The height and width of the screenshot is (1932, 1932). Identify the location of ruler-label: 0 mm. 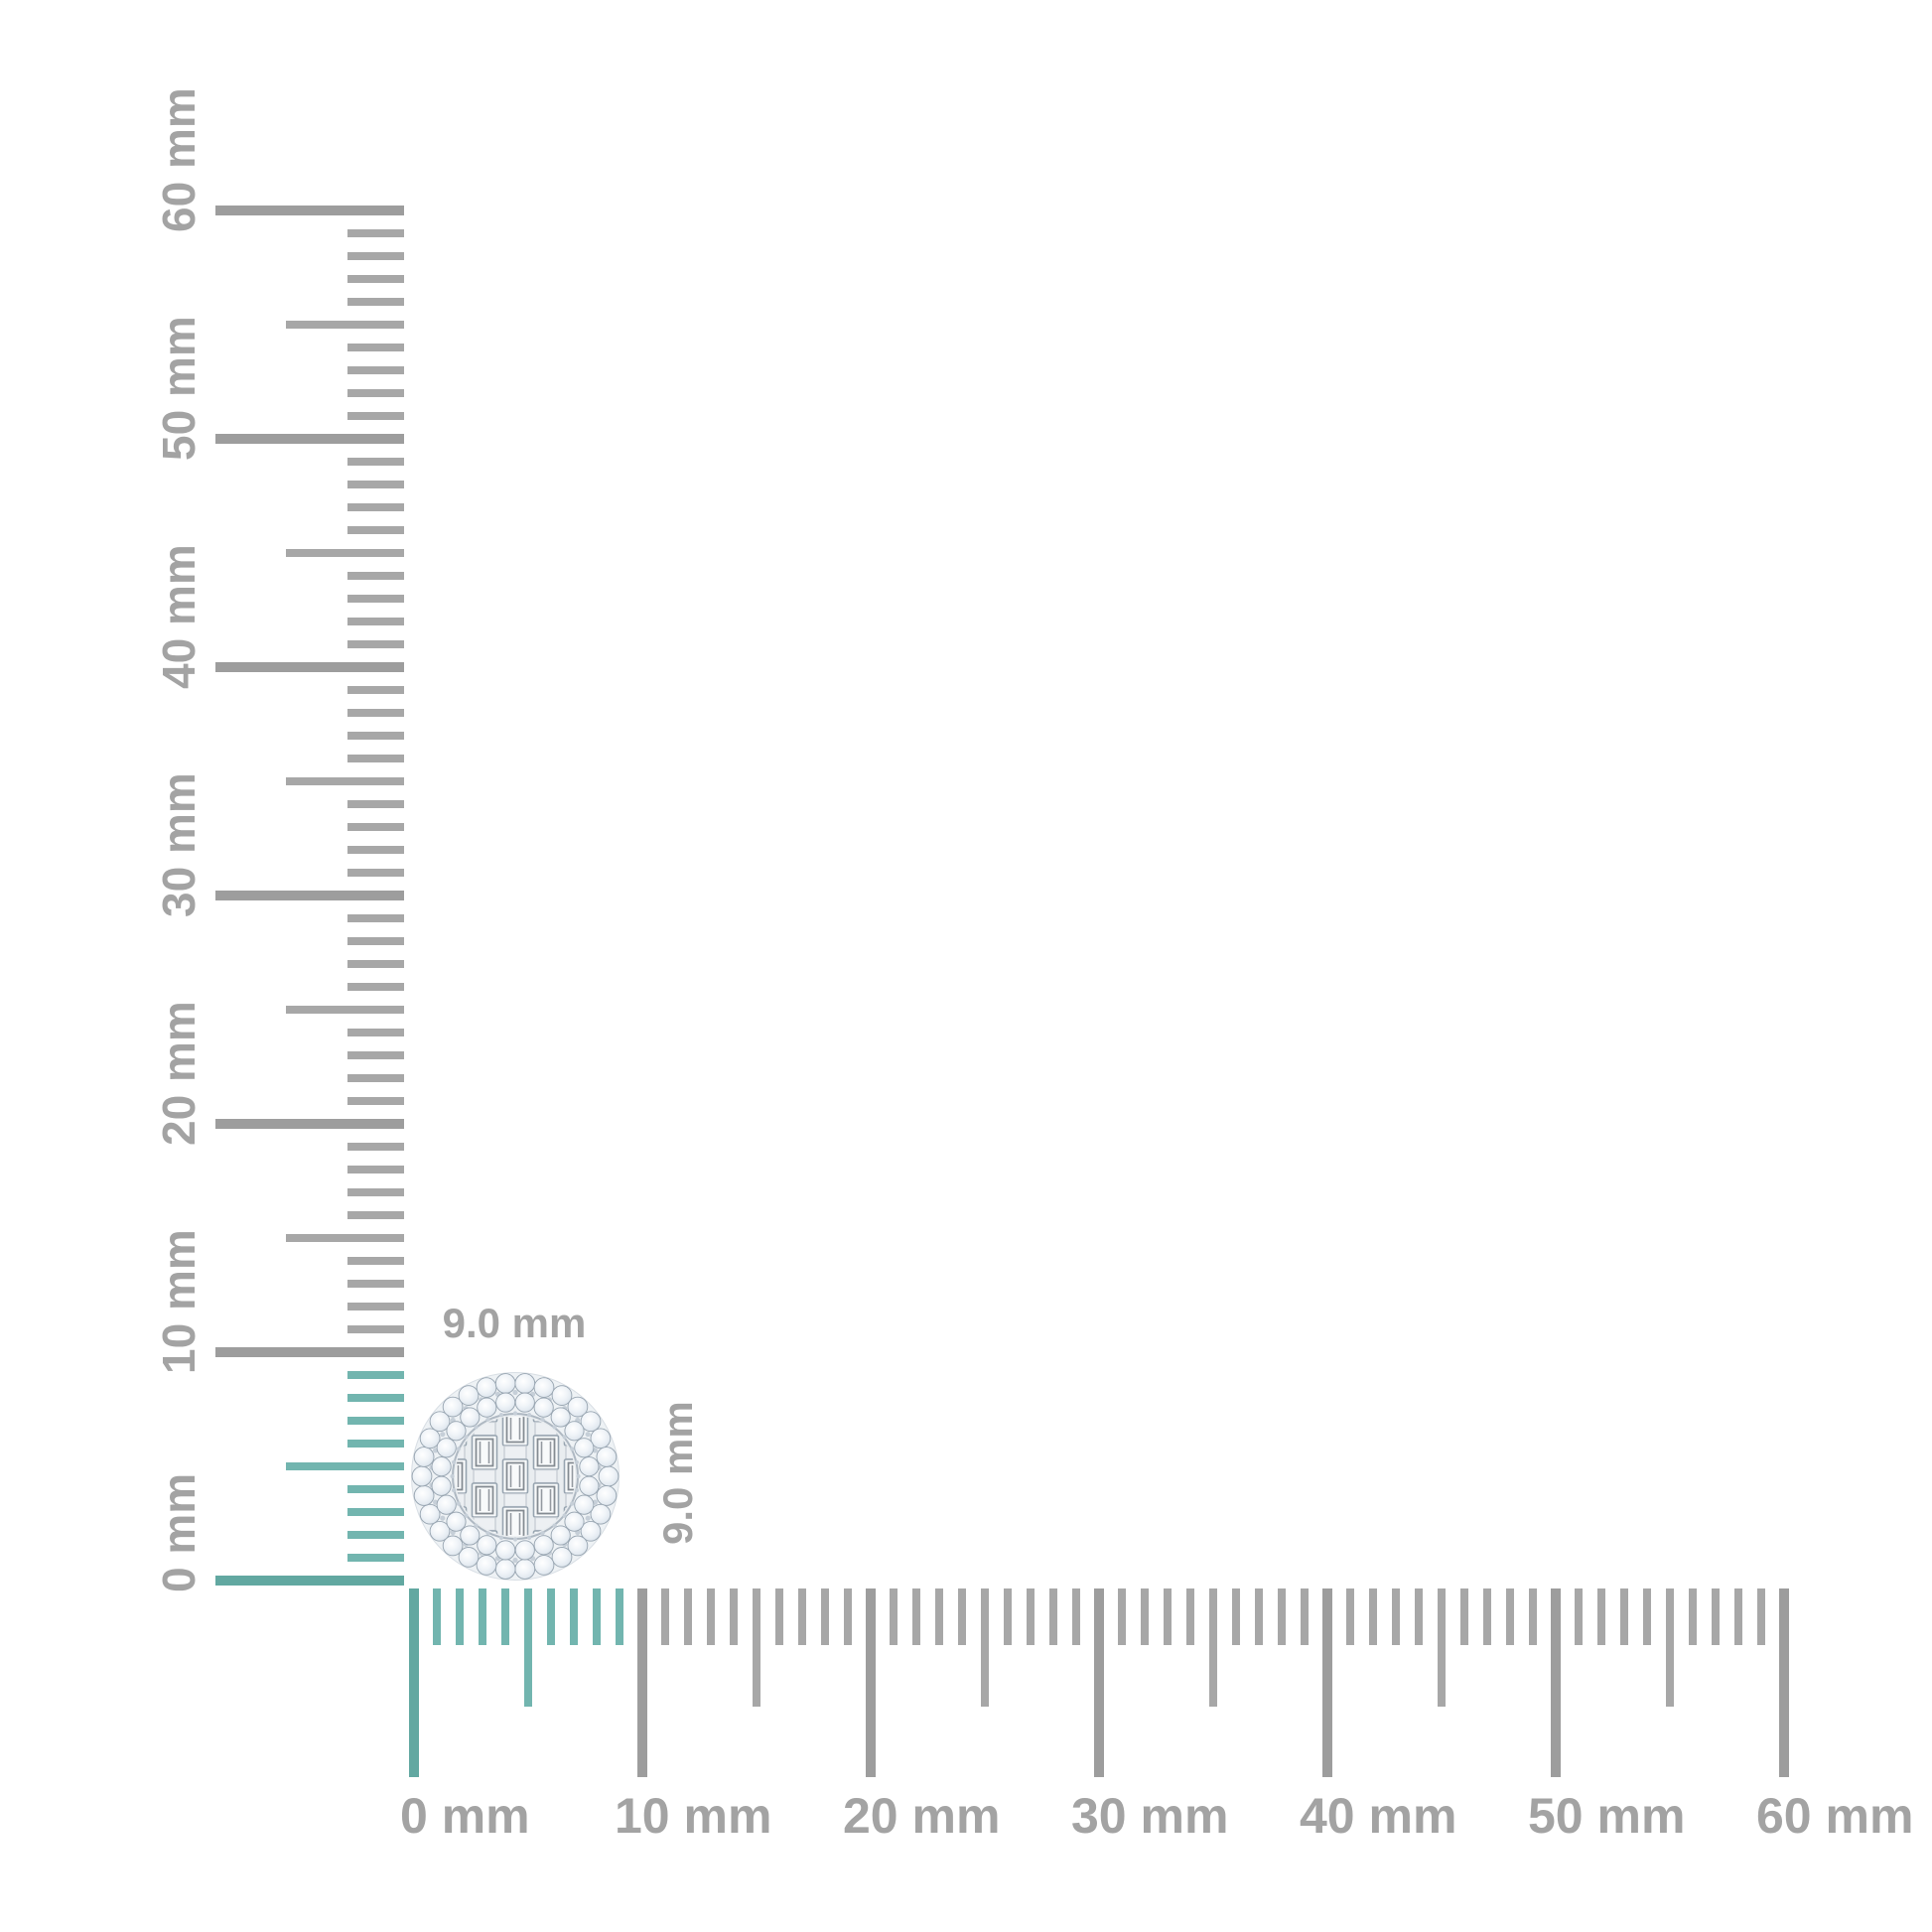
(179, 1533).